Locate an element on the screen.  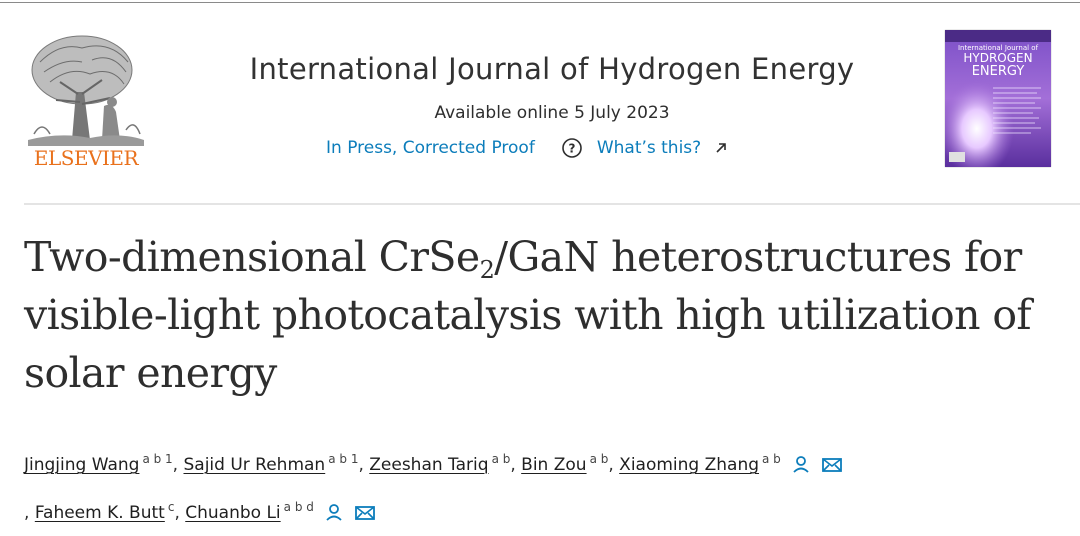
author: Xiaoming Zhang a b is located at coordinates (731, 463).